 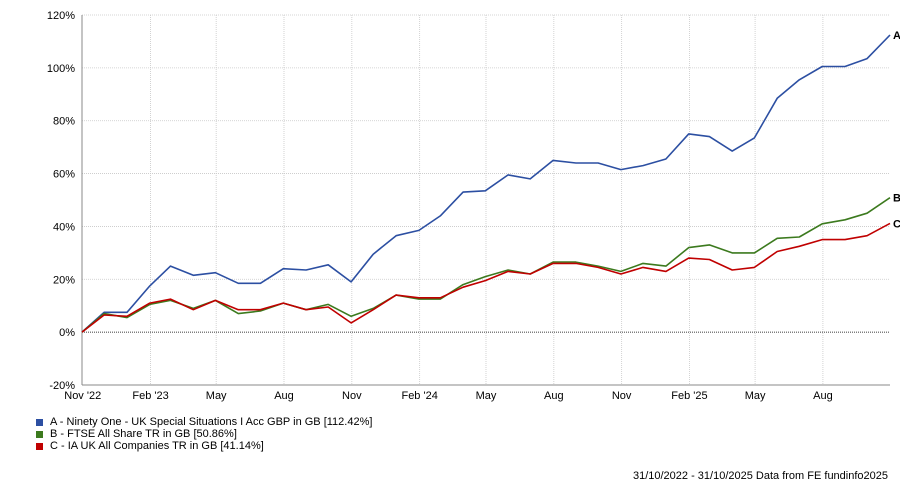 What do you see at coordinates (39, 422) in the screenshot?
I see `legend-swatch-a` at bounding box center [39, 422].